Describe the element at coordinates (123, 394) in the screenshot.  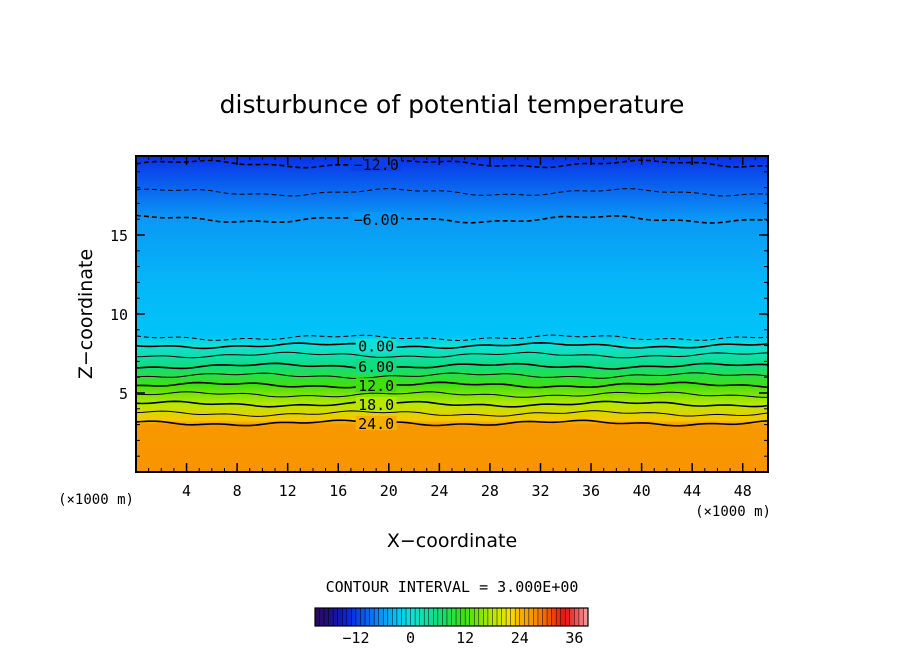
I see `y-tick-label: 5` at that location.